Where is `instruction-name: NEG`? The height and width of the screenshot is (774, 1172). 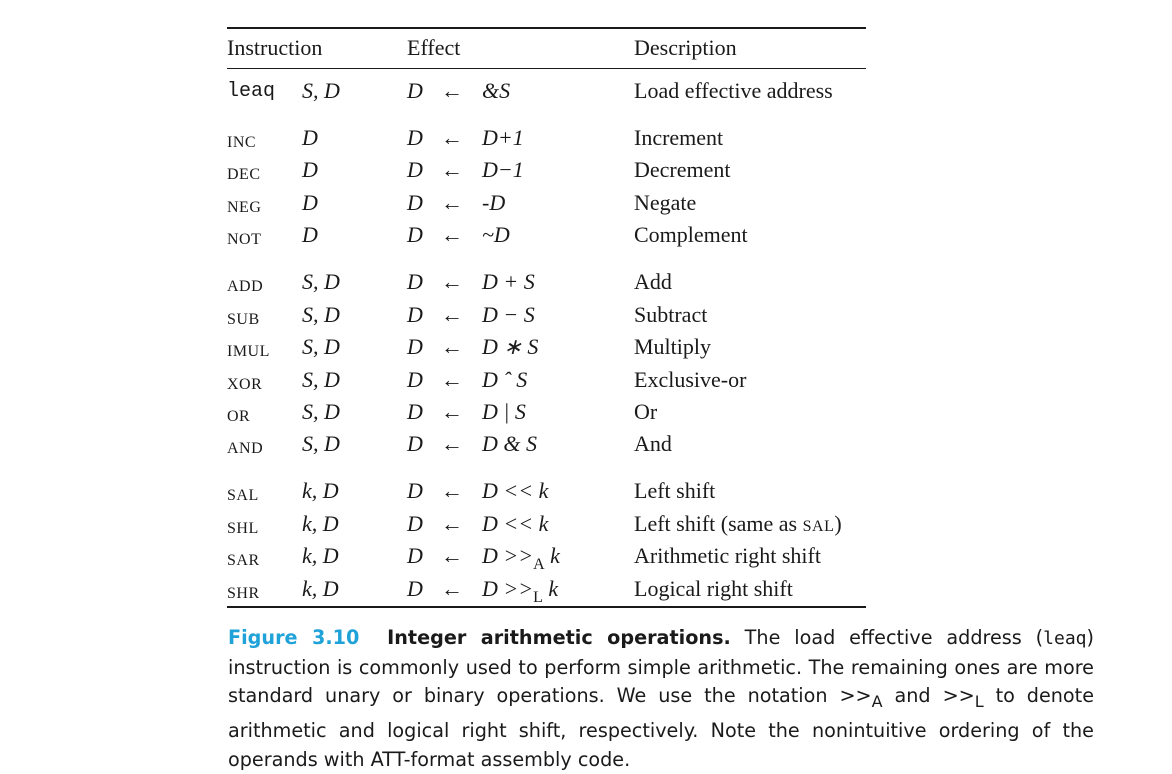 instruction-name: NEG is located at coordinates (244, 207).